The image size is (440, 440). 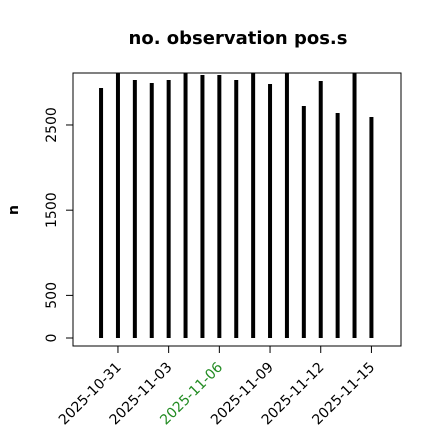 What do you see at coordinates (14, 210) in the screenshot?
I see `y-axis-label: n` at bounding box center [14, 210].